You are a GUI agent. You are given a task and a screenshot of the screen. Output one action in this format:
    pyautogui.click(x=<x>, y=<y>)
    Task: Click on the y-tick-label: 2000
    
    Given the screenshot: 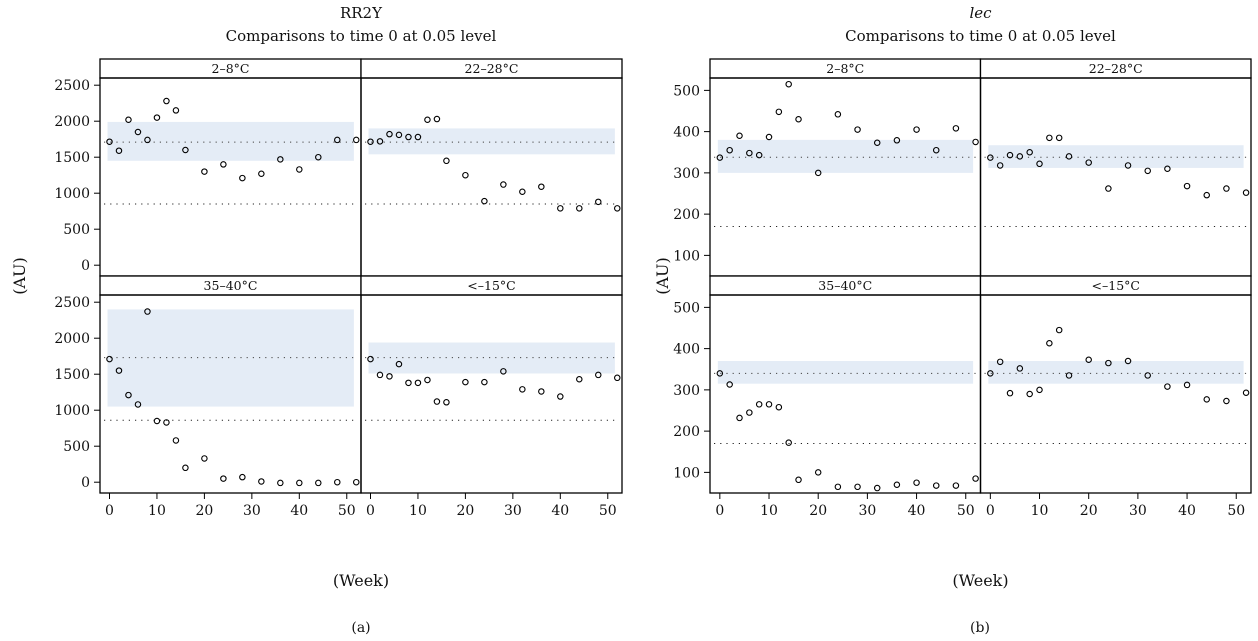 What is the action you would take?
    pyautogui.click(x=72, y=122)
    